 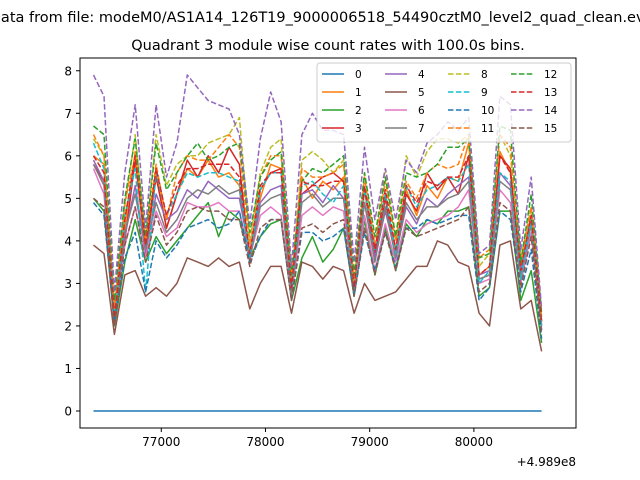 What do you see at coordinates (370, 442) in the screenshot?
I see `x-tick-label: 79000` at bounding box center [370, 442].